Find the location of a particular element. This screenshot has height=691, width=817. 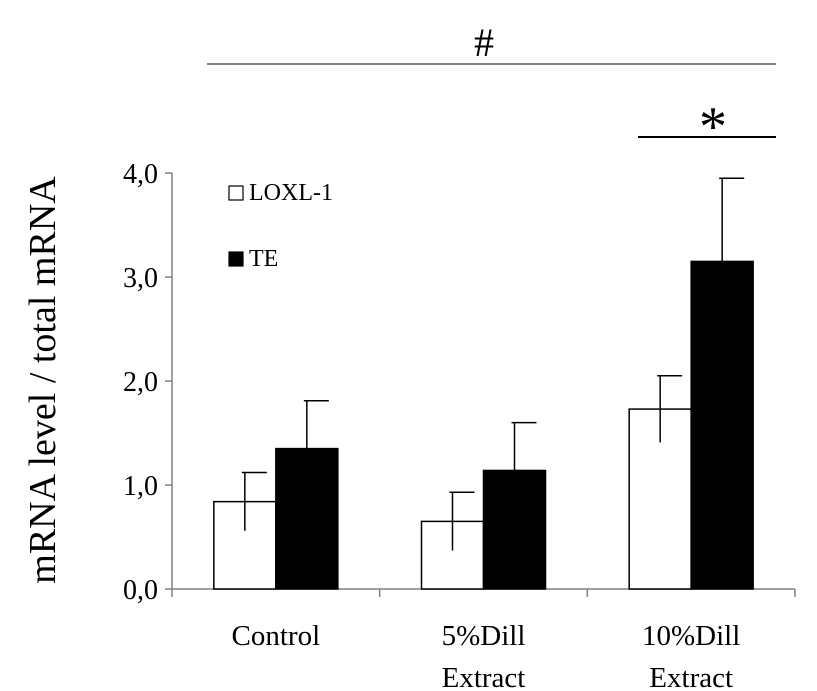

legend-swatch-te is located at coordinates (236, 259).